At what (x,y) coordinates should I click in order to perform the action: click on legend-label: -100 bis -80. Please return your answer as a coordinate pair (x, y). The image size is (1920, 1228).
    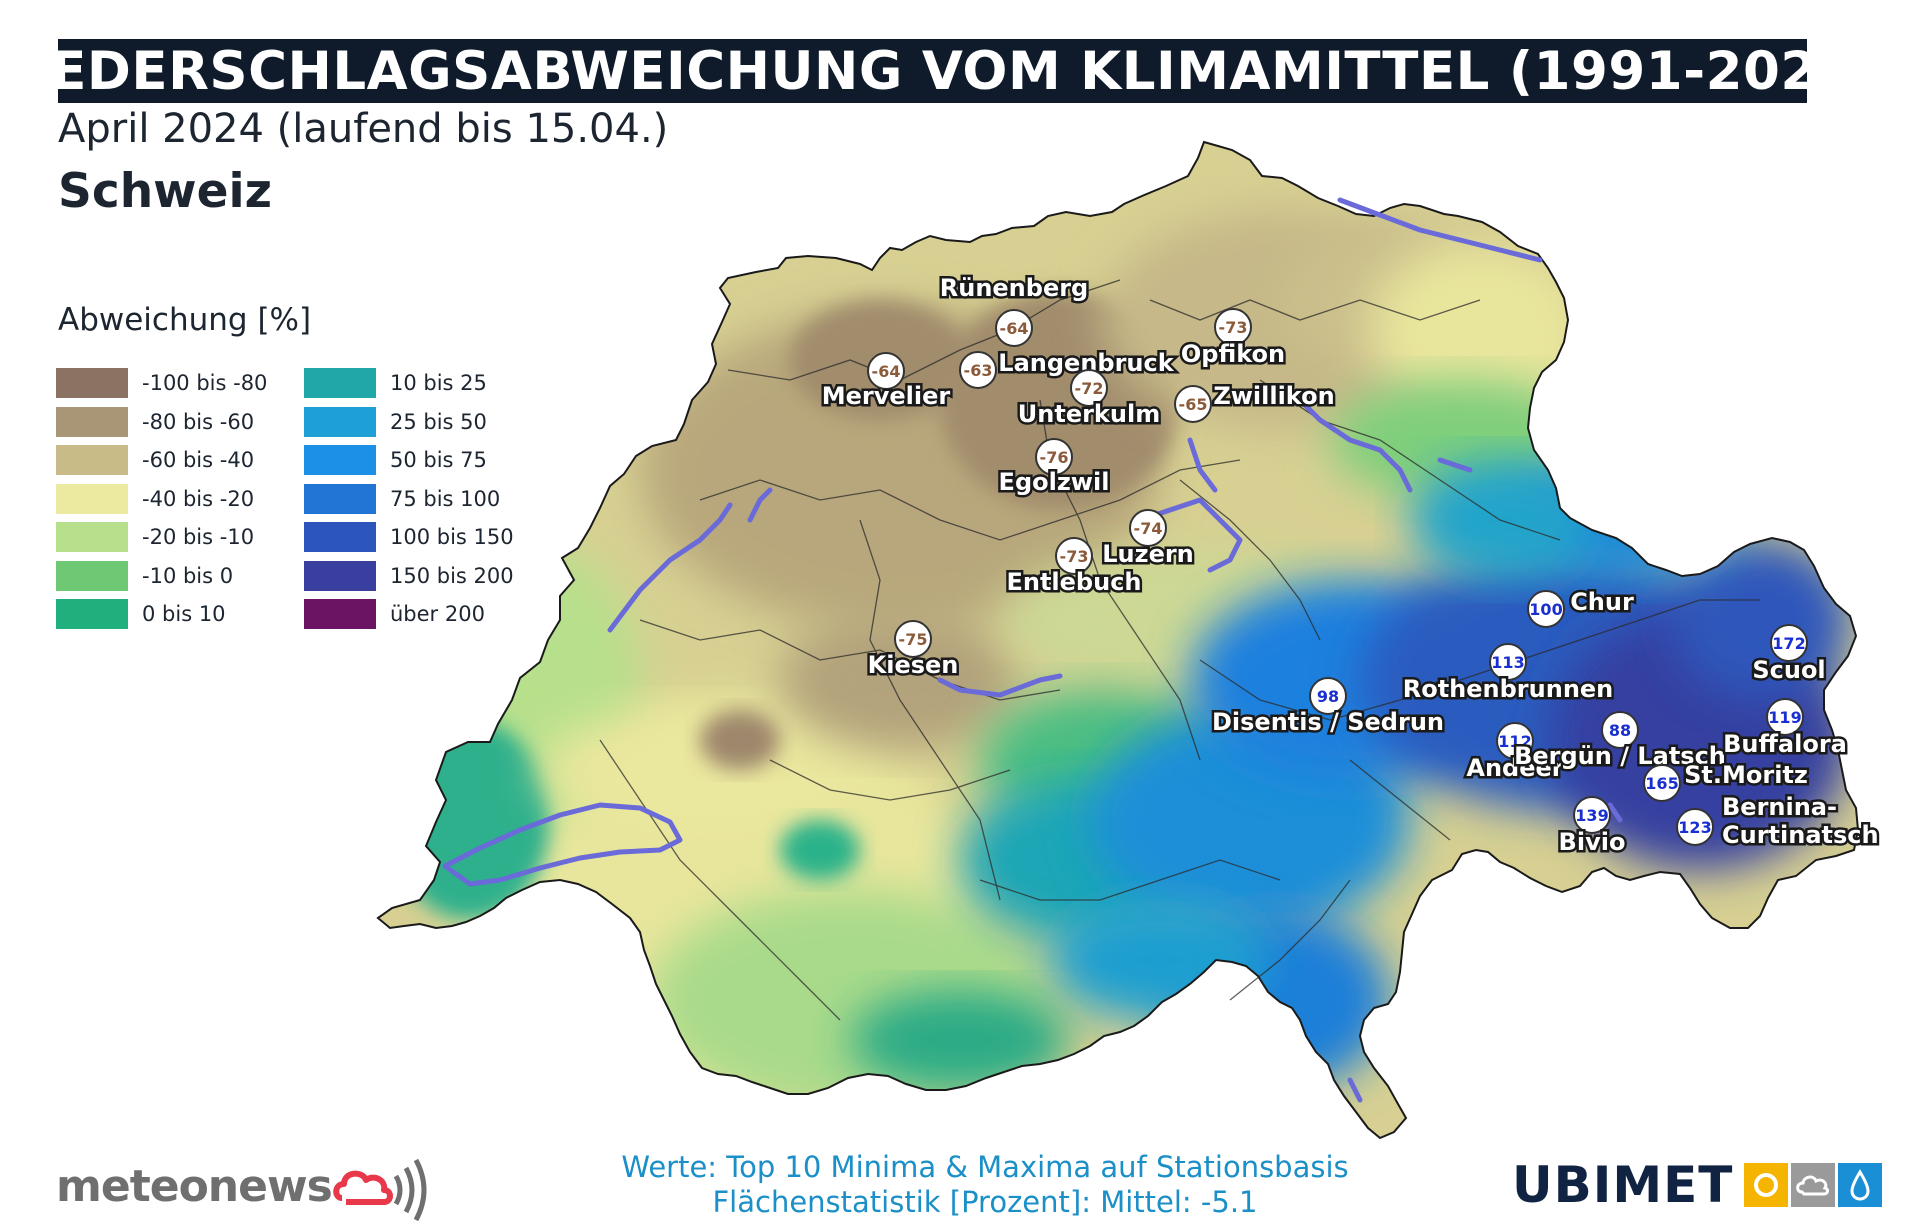
    Looking at the image, I should click on (205, 383).